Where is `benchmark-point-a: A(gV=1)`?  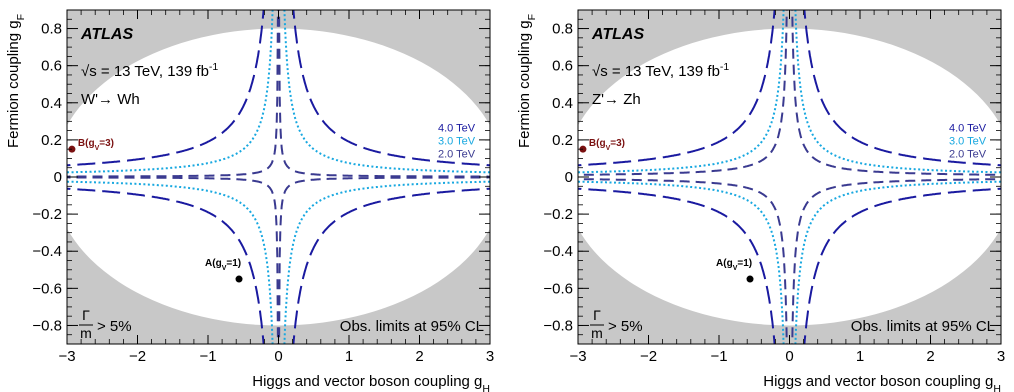 benchmark-point-a: A(gV=1) is located at coordinates (735, 270).